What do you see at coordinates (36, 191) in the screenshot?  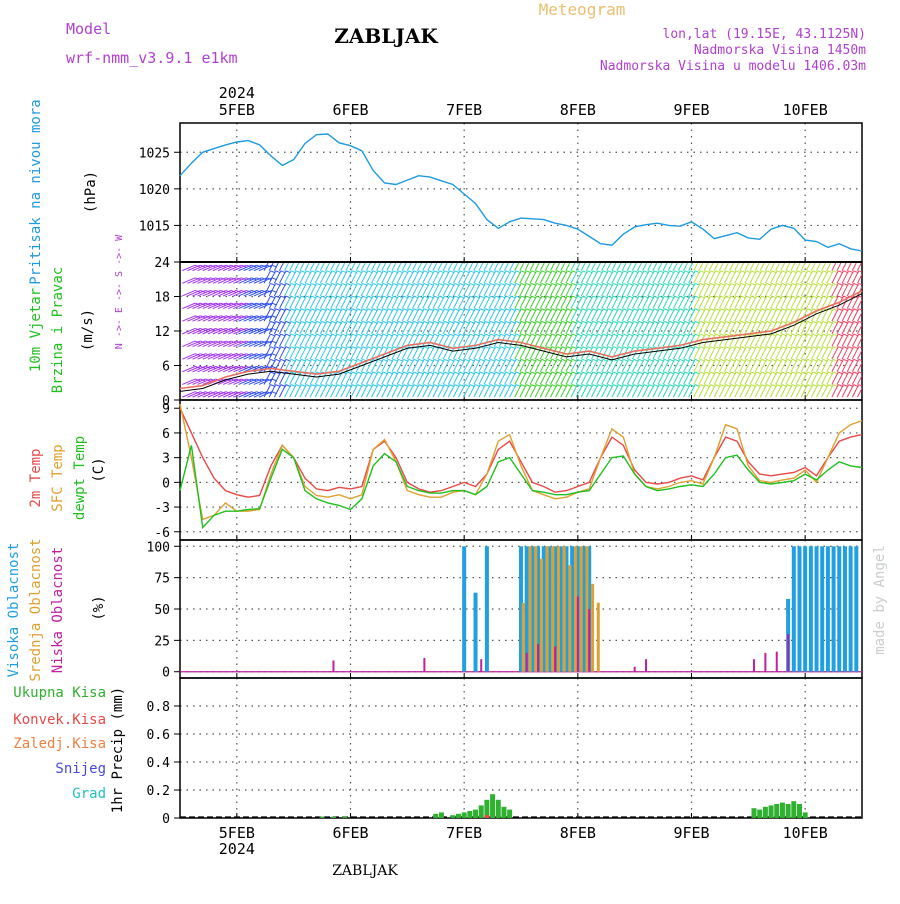 I see `pressure-axis-title: Pritisak na nivou mora` at bounding box center [36, 191].